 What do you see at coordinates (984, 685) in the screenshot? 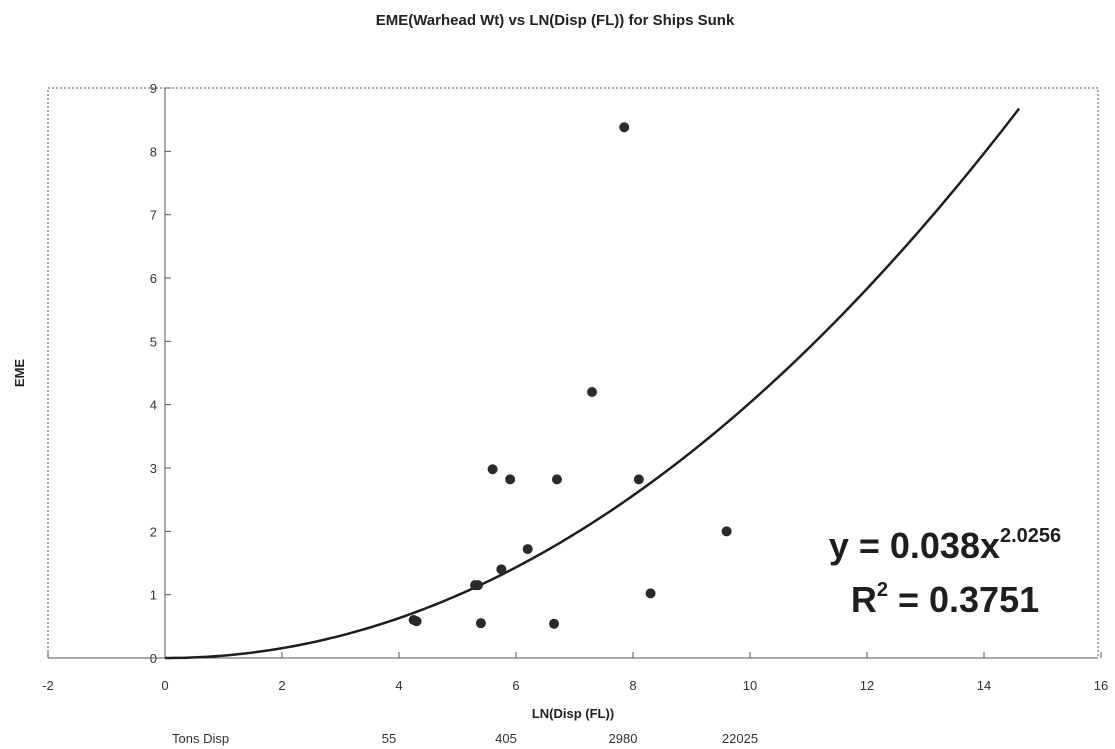
I see `x-tick-label: 14` at bounding box center [984, 685].